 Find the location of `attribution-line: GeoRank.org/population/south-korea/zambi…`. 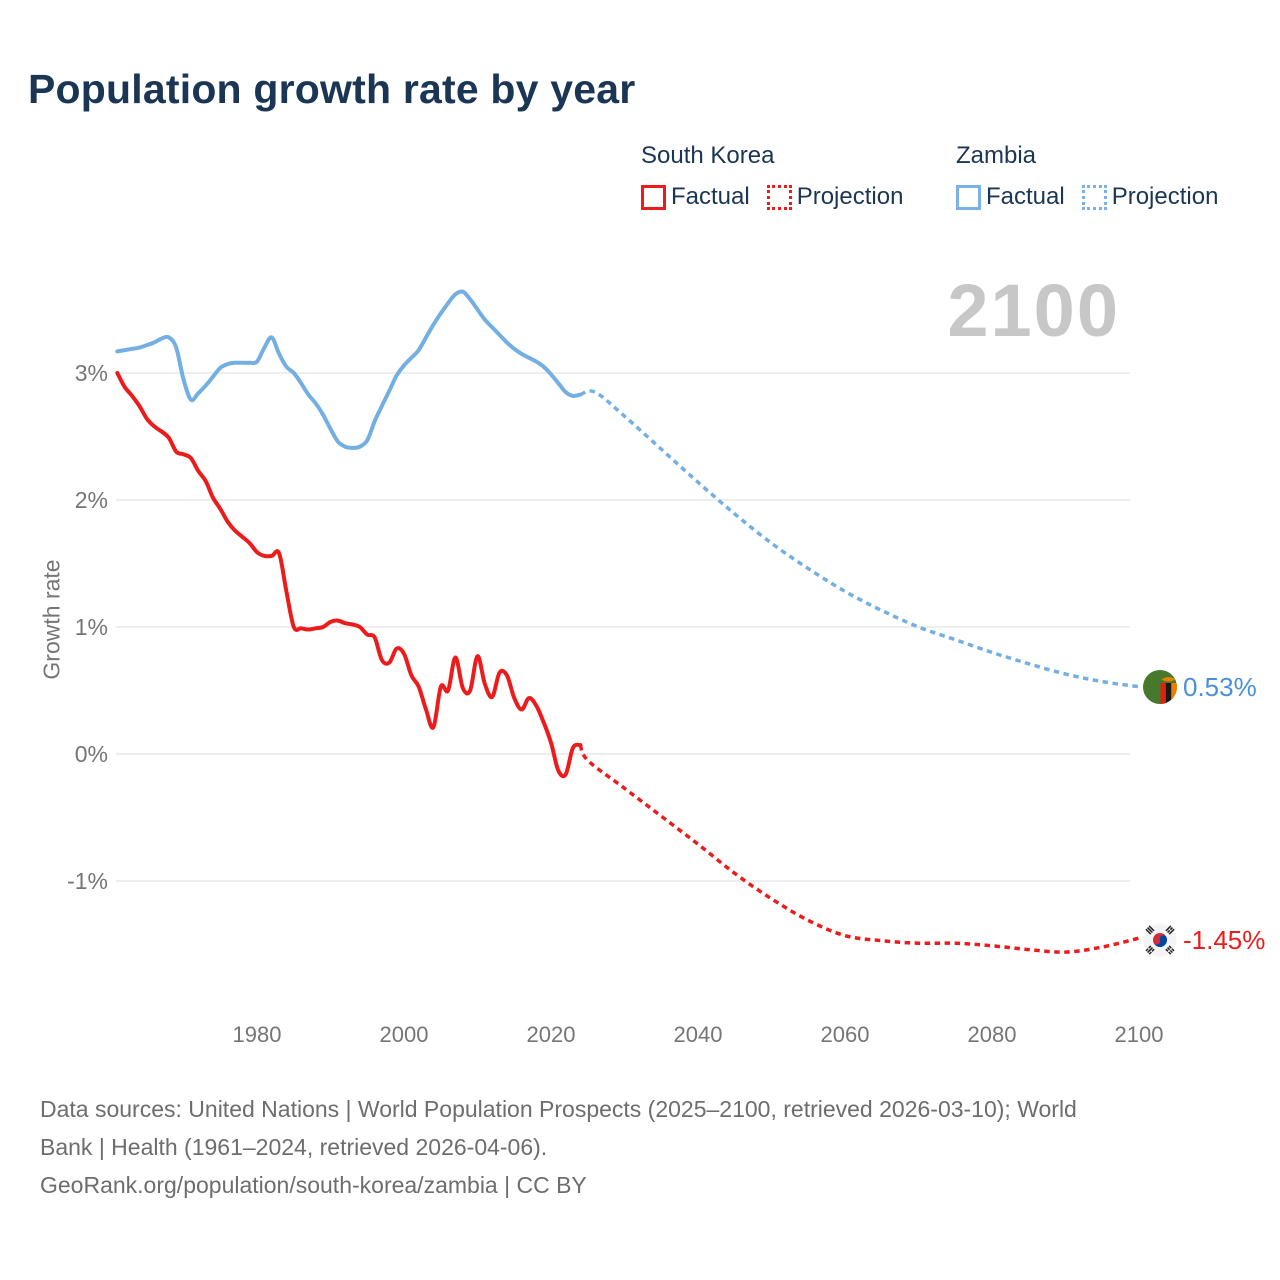

attribution-line: GeoRank.org/population/south-korea/zambi… is located at coordinates (313, 1185).